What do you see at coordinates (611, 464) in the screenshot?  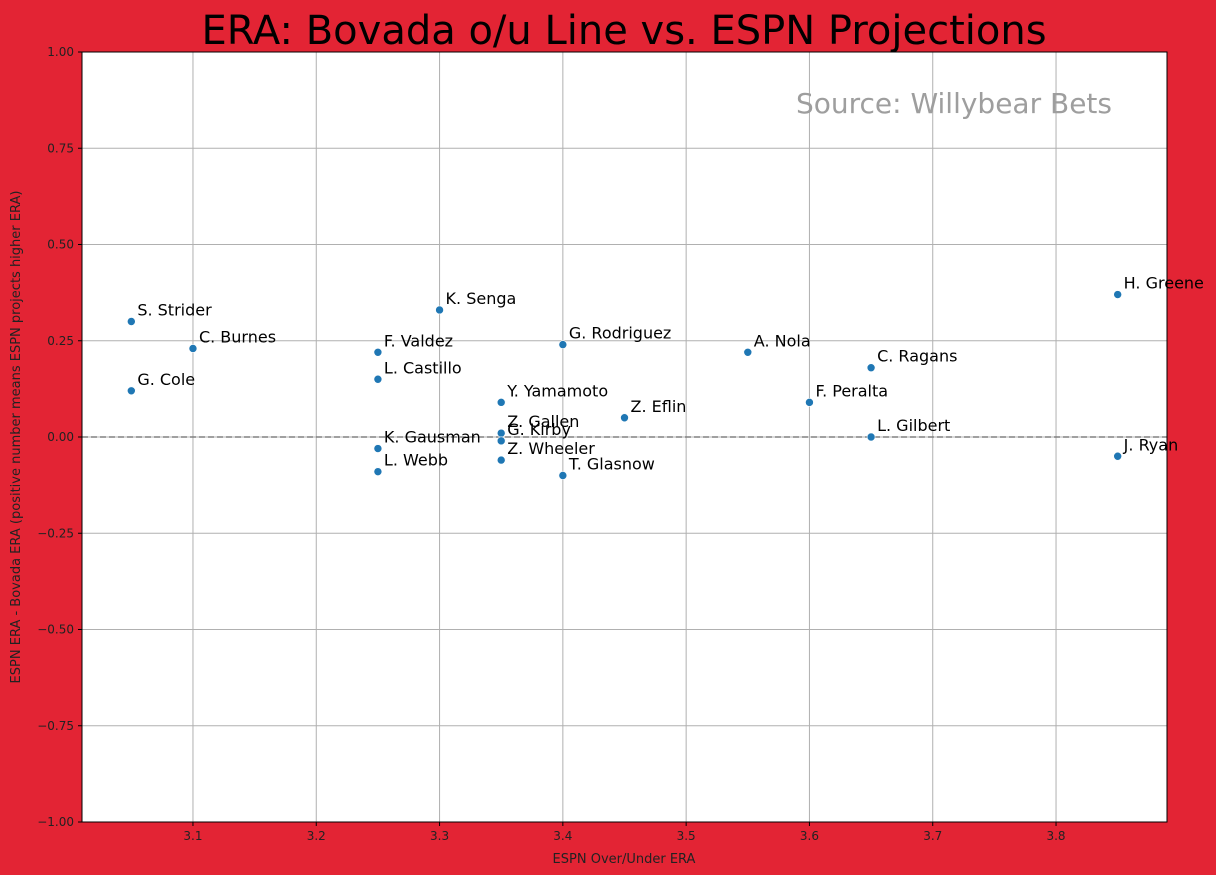 I see `data-point-label: T. Glasnow` at bounding box center [611, 464].